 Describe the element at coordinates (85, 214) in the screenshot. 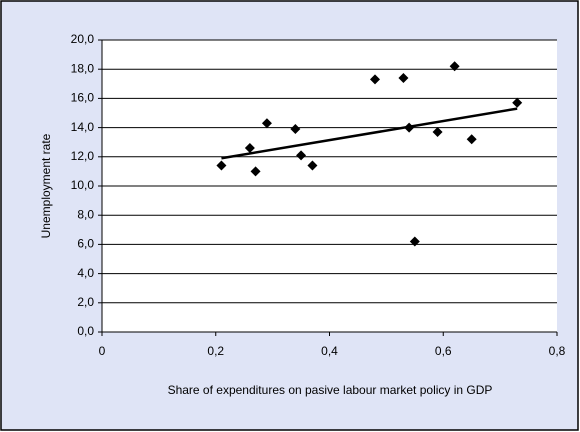

I see `y-tick-label: 8,0` at that location.